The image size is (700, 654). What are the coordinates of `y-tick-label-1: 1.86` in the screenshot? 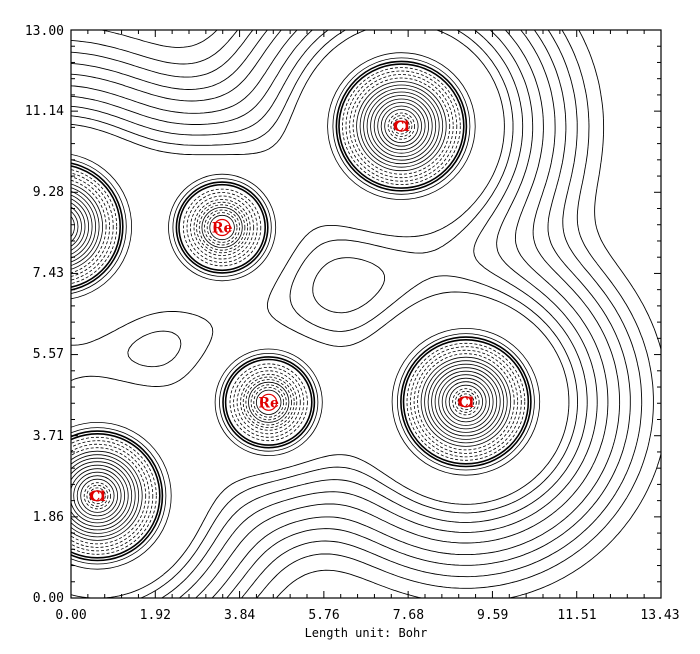 It's located at (48, 517).